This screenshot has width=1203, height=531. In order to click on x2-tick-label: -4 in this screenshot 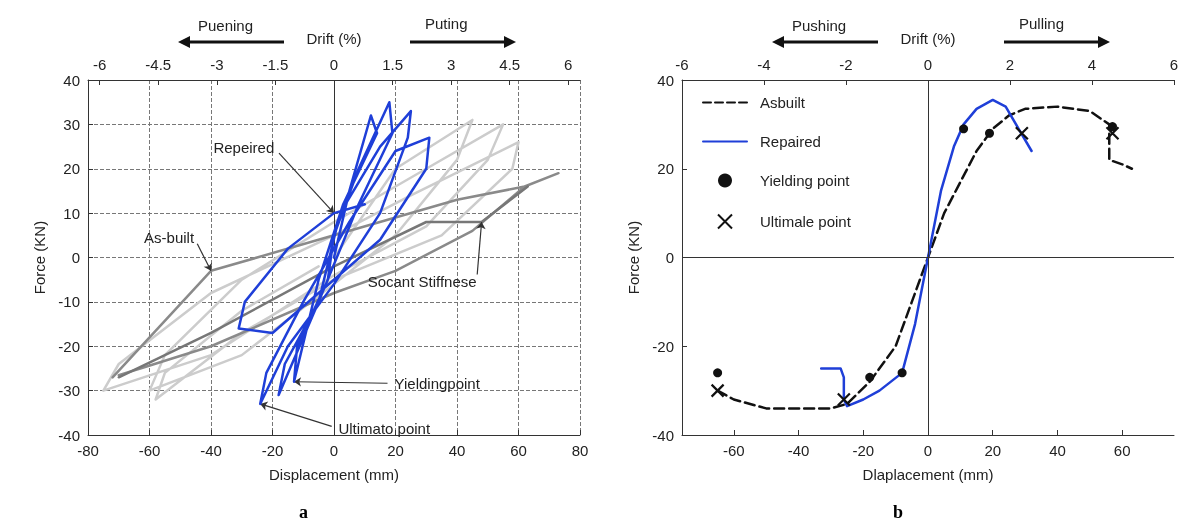, I will do `click(764, 64)`.